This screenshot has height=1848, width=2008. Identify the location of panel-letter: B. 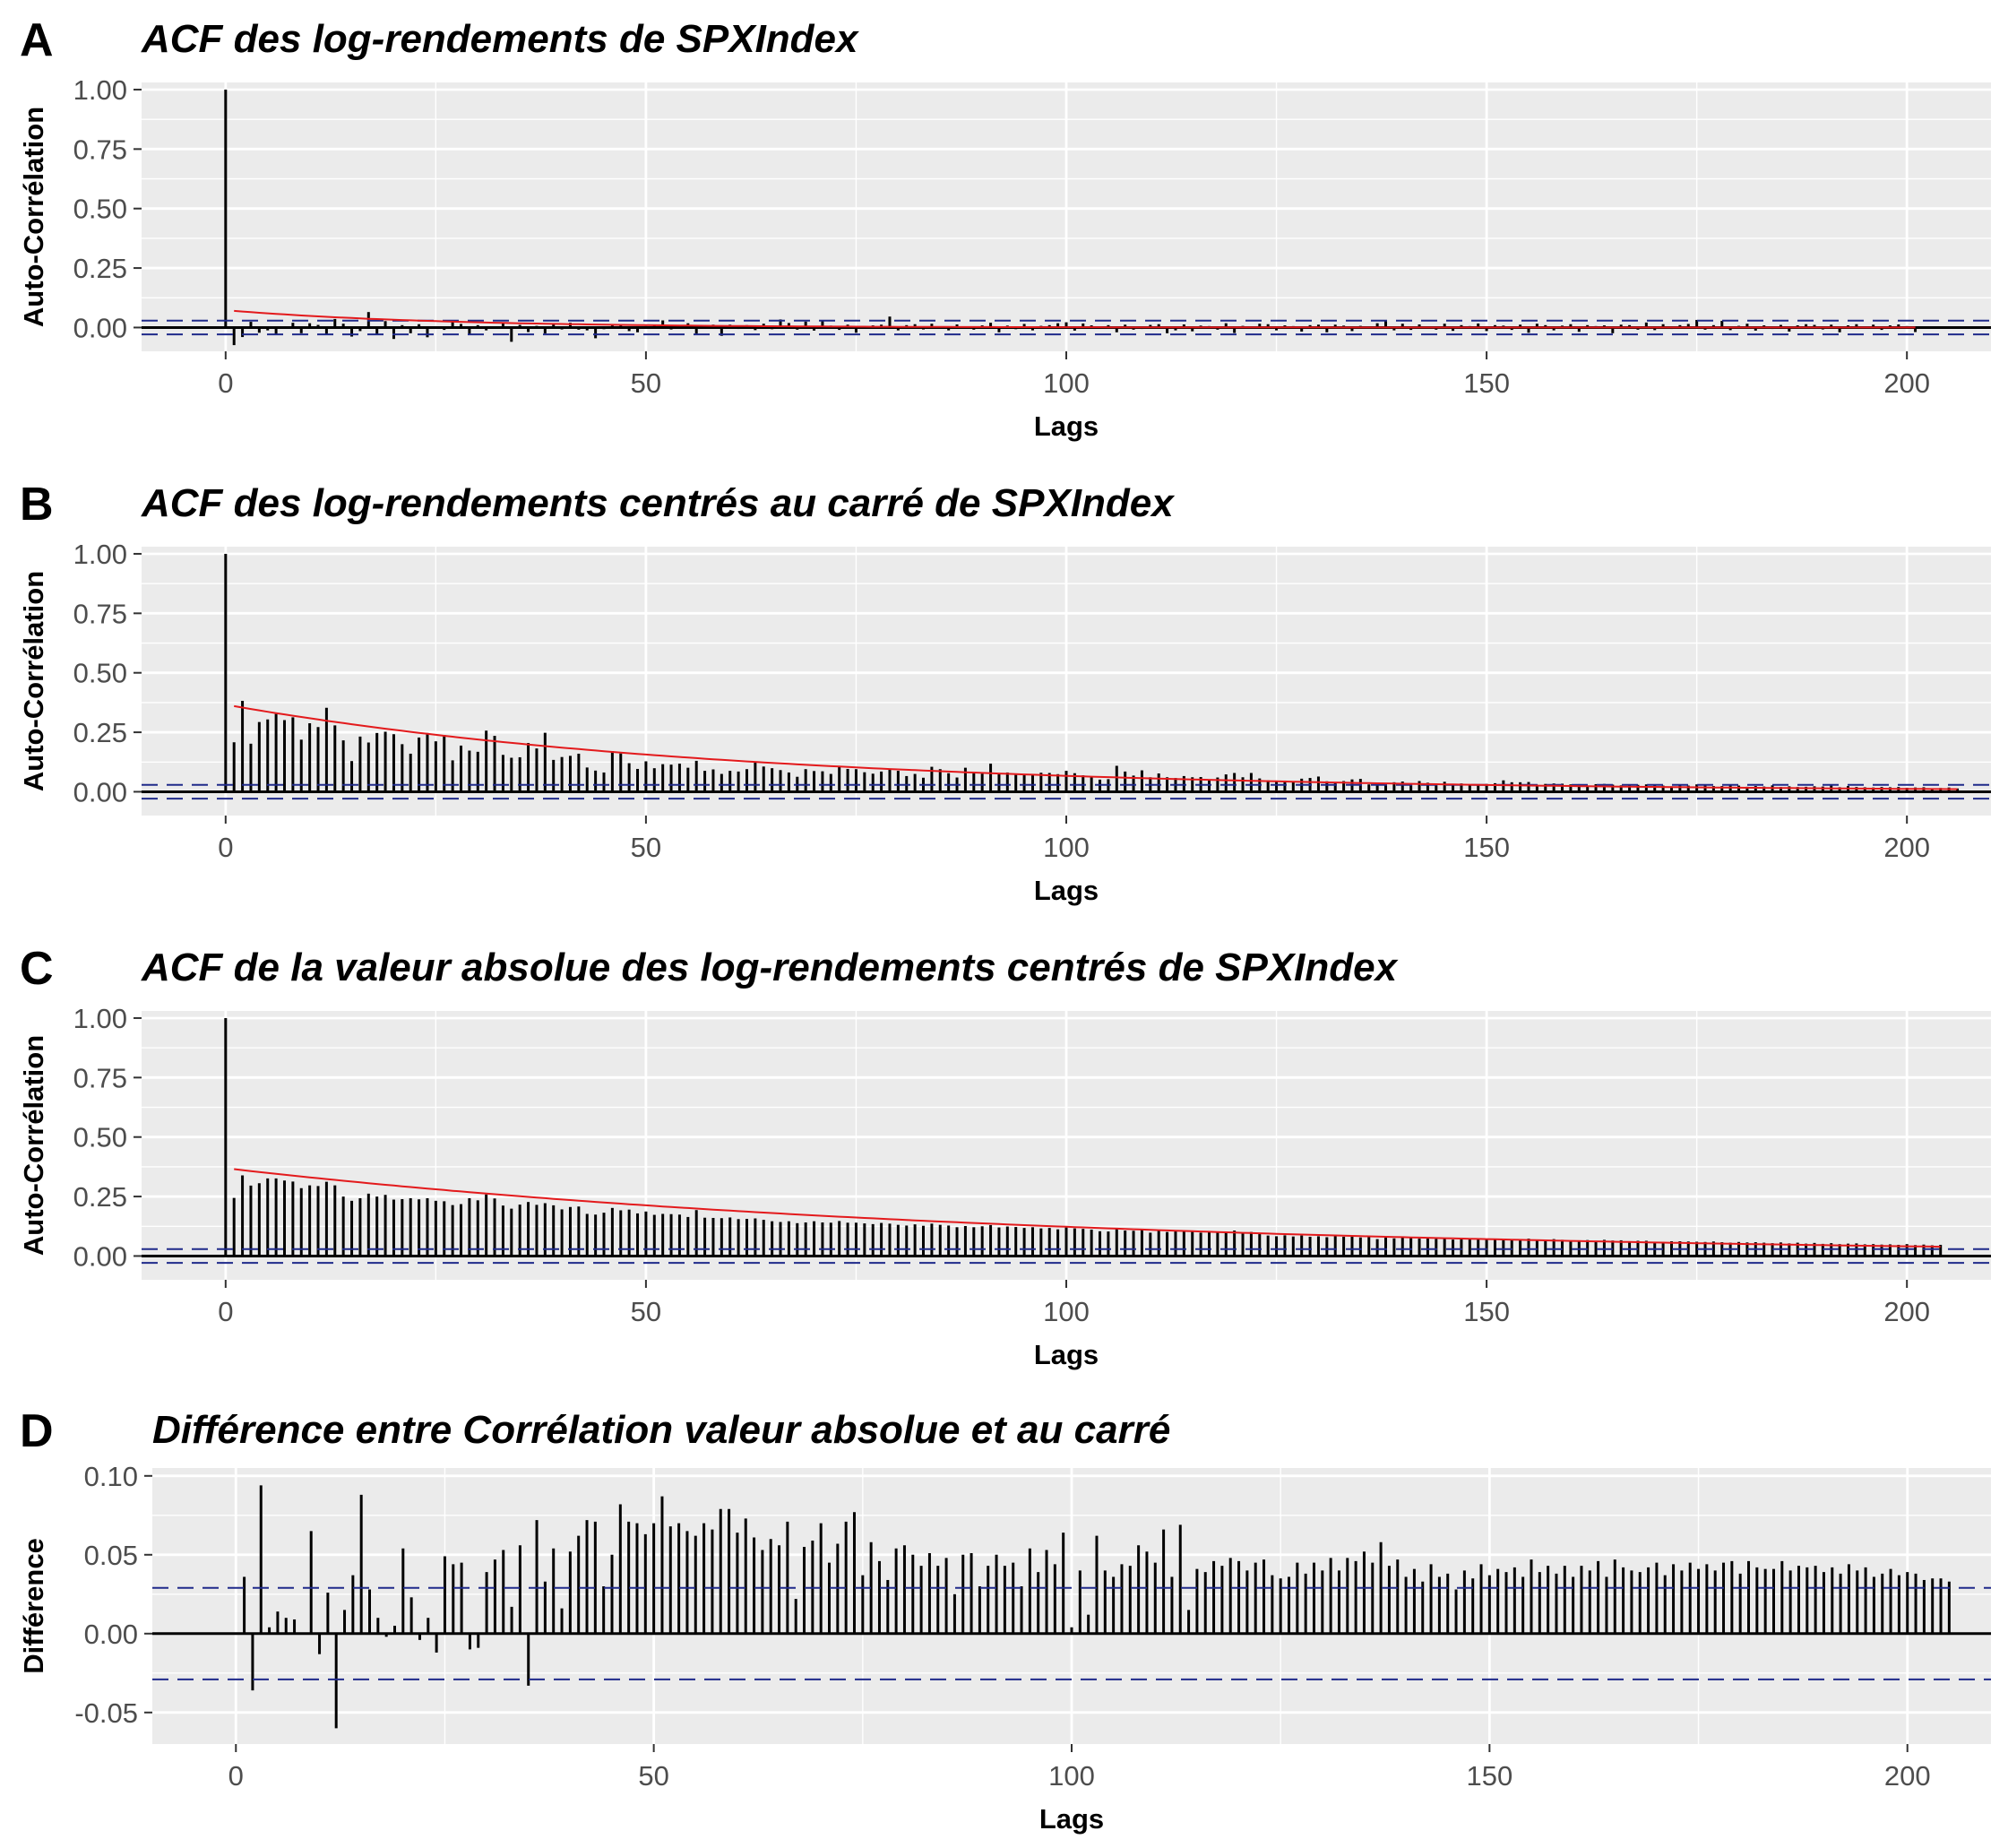
(37, 505).